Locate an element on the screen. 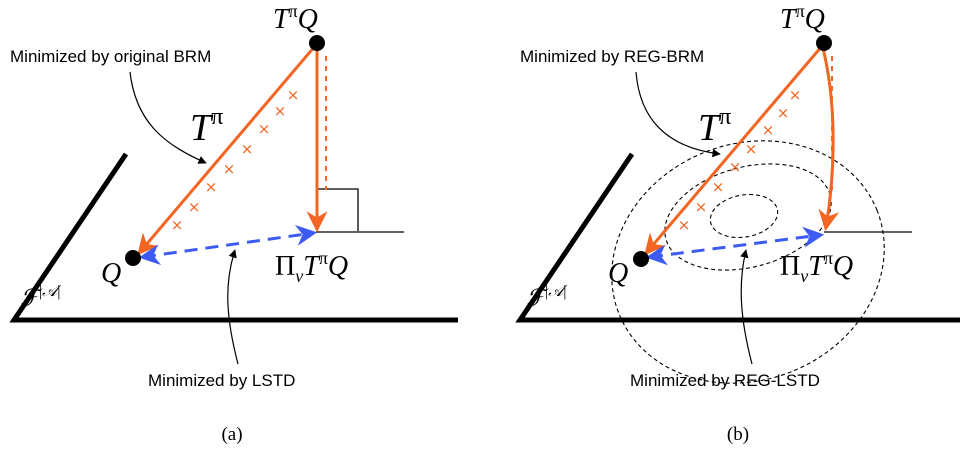 The height and width of the screenshot is (452, 960). panel-caption: (b) is located at coordinates (738, 434).